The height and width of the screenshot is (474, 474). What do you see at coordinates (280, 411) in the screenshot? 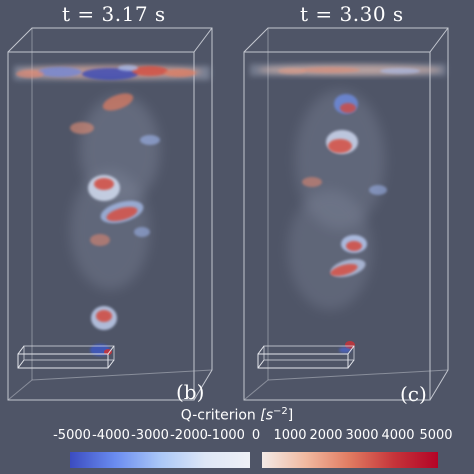
I see `colorbar-unit-exponent: −2` at bounding box center [280, 411].